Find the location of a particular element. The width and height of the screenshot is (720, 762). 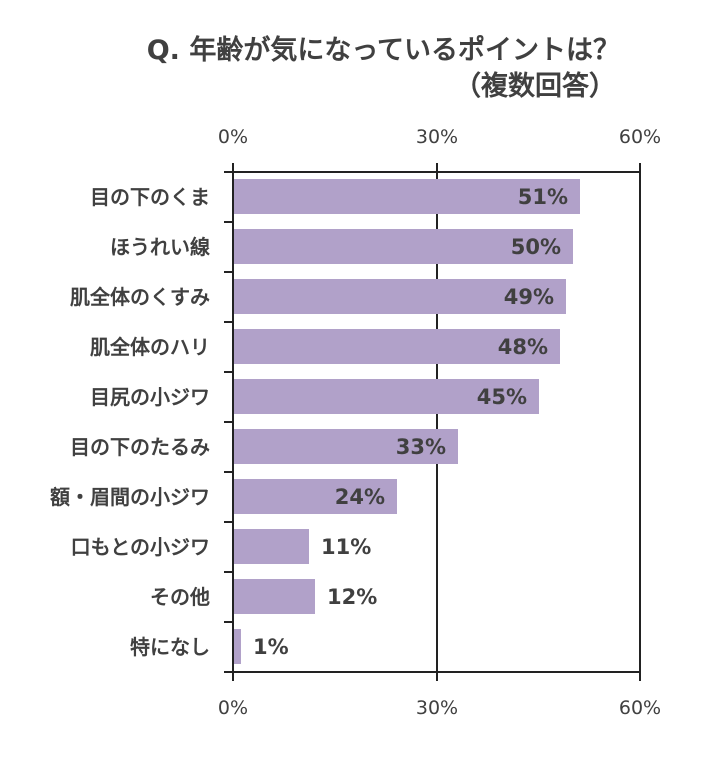

chart-title-line2: （複数回答） is located at coordinates (535, 86).